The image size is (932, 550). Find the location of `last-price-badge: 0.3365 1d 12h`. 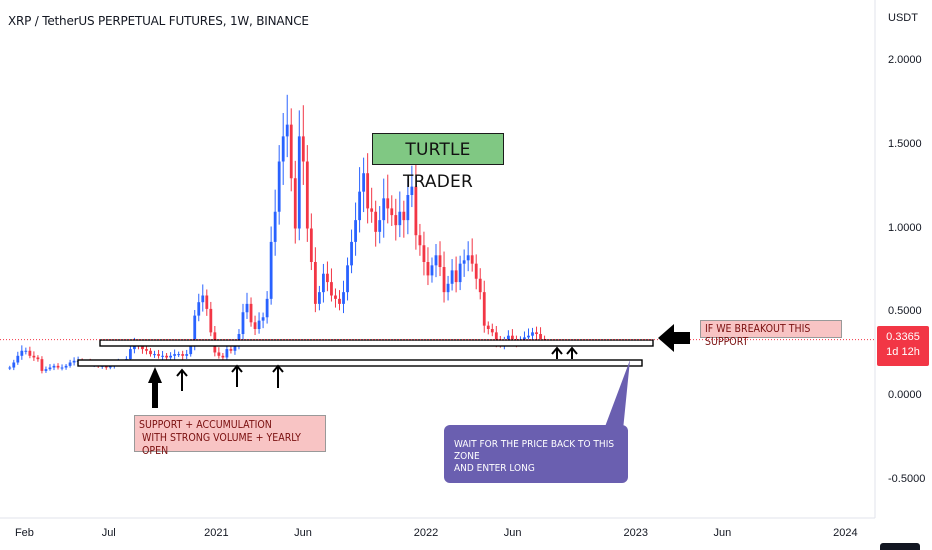

last-price-badge: 0.3365 1d 12h is located at coordinates (903, 346).